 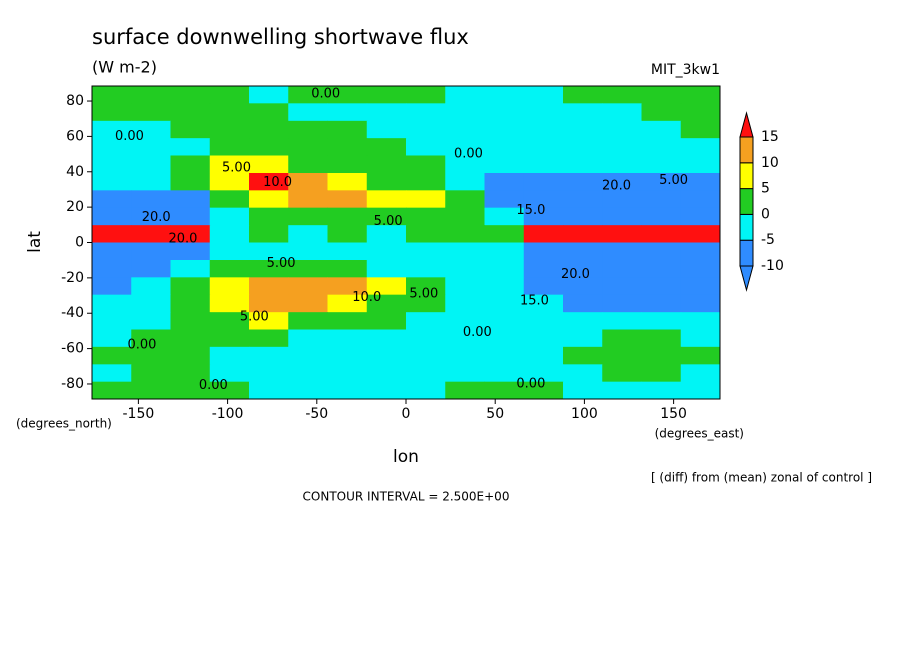 What do you see at coordinates (765, 189) in the screenshot?
I see `colorbar-label: 5` at bounding box center [765, 189].